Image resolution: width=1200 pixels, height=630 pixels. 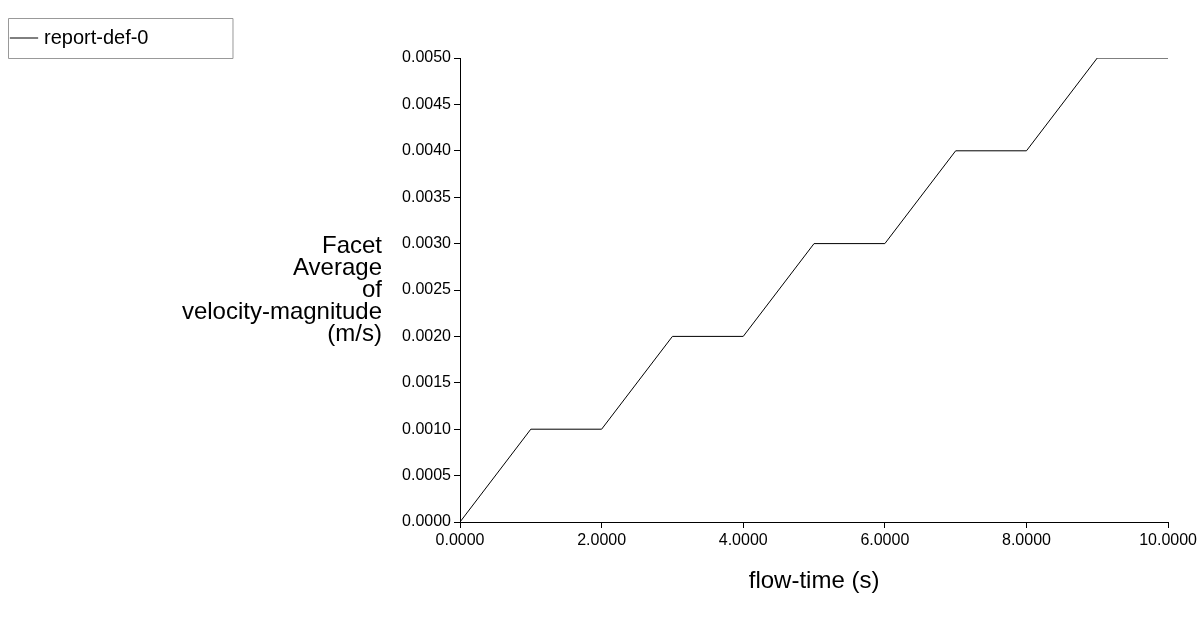 What do you see at coordinates (1027, 540) in the screenshot?
I see `x-tick-label: 8.0000` at bounding box center [1027, 540].